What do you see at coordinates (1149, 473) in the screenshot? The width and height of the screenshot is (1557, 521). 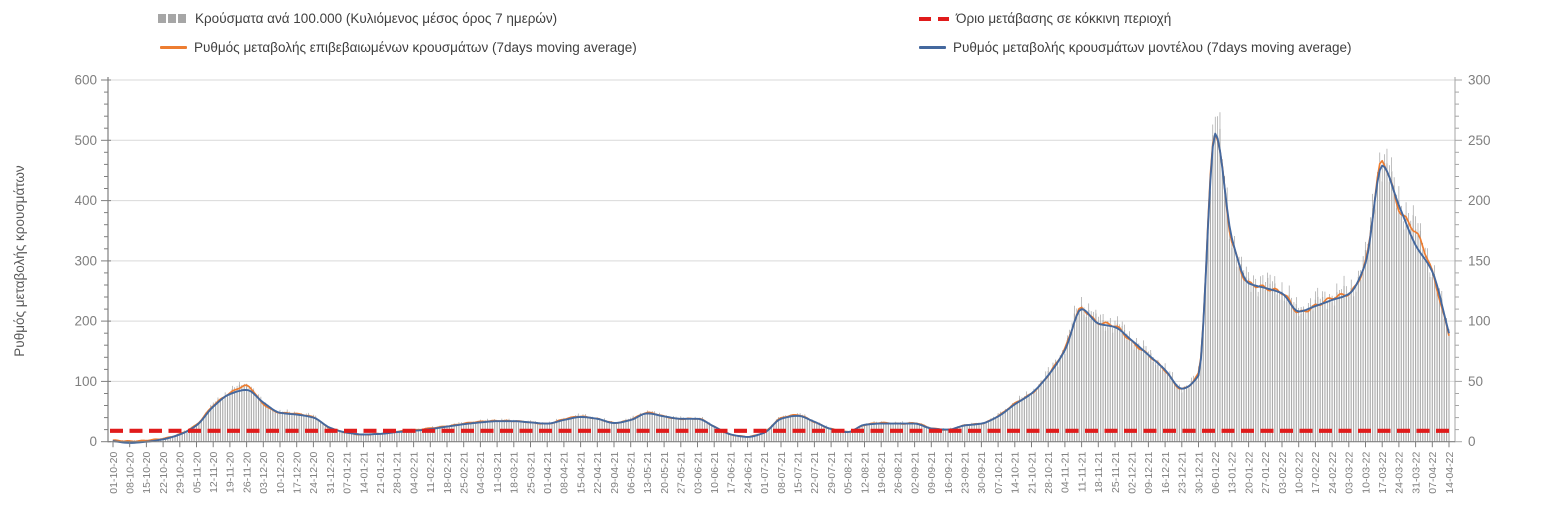 I see `svg-text: 09-12-21` at bounding box center [1149, 473].